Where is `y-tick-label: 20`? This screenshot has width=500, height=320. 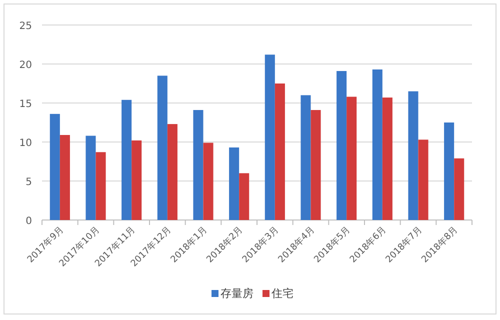 y-tick-label: 20 is located at coordinates (25, 65).